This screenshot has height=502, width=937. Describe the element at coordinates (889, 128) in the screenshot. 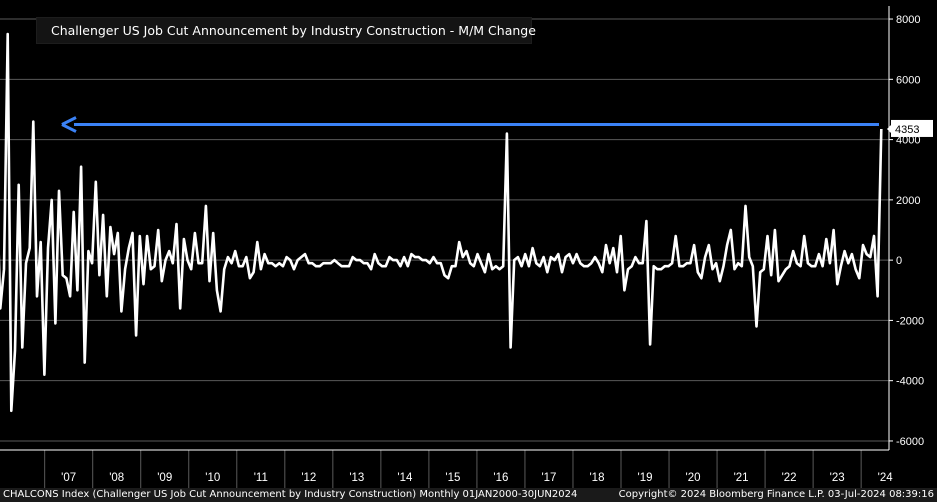

I see `last-value-pointer` at that location.